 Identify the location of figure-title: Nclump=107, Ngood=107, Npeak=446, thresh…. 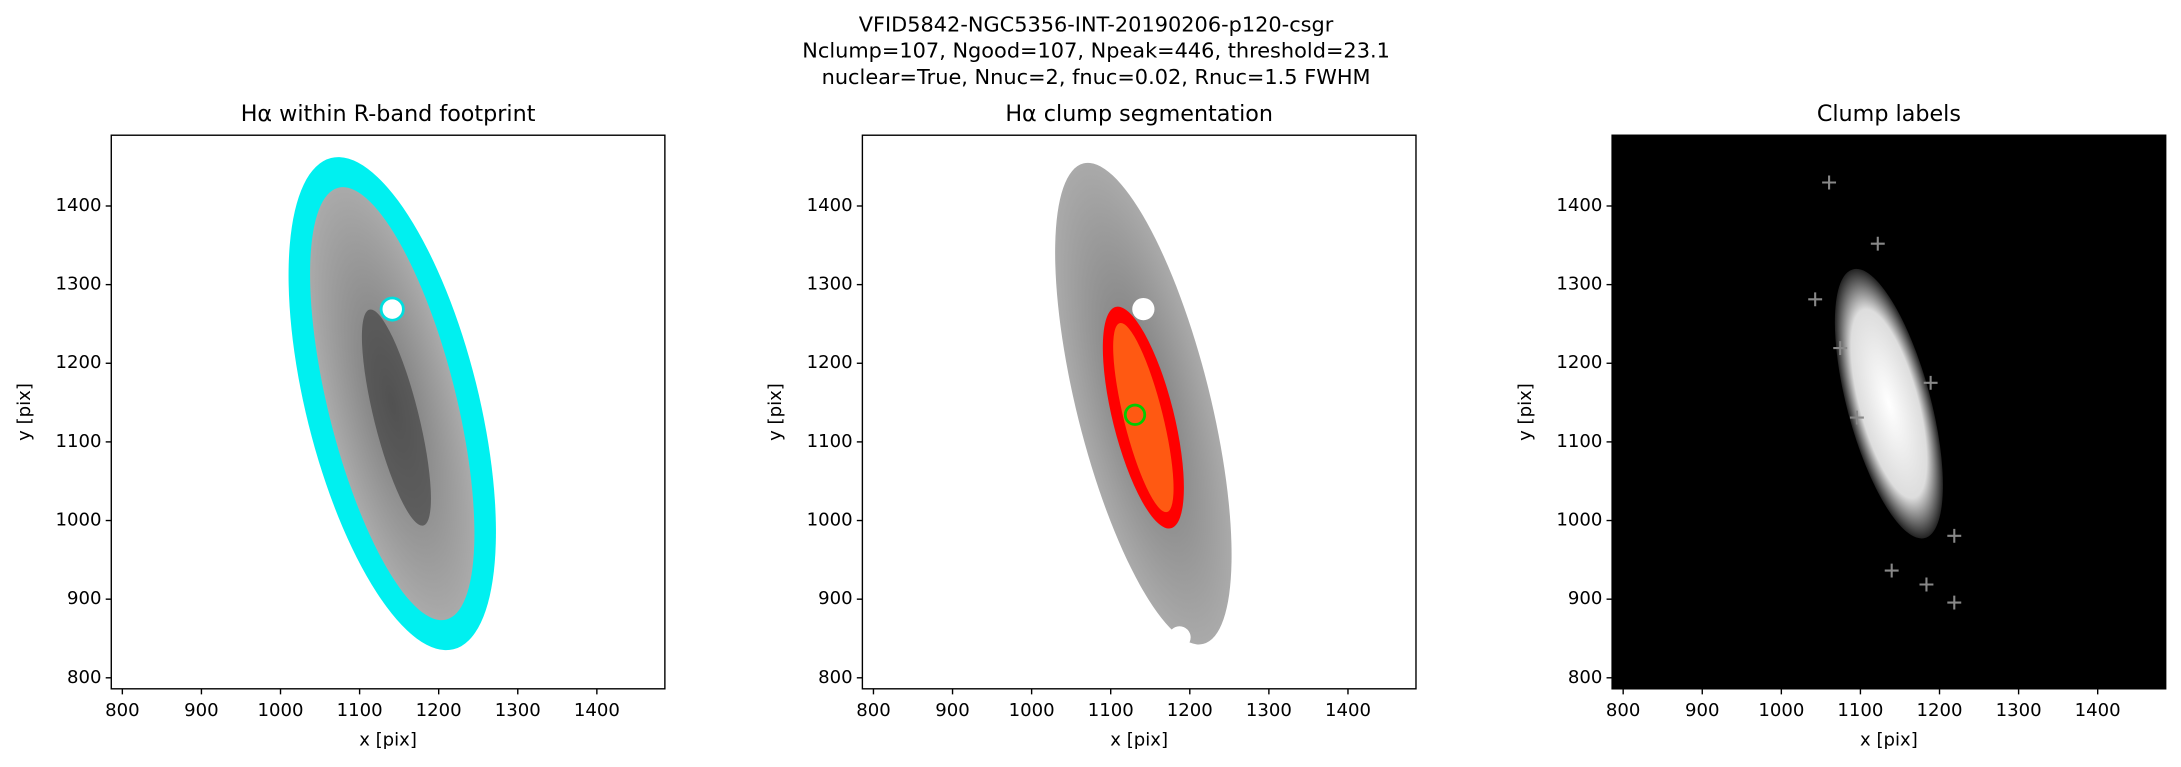
(1096, 51).